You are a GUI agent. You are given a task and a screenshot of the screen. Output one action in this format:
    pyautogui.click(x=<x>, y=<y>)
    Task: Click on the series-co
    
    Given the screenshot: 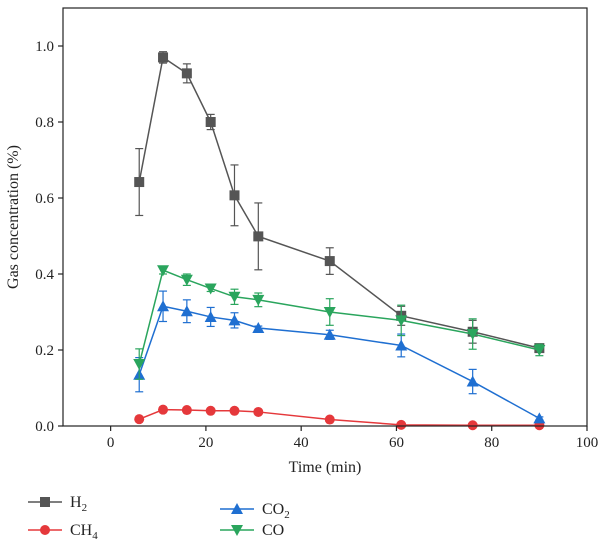 What is the action you would take?
    pyautogui.click(x=339, y=322)
    